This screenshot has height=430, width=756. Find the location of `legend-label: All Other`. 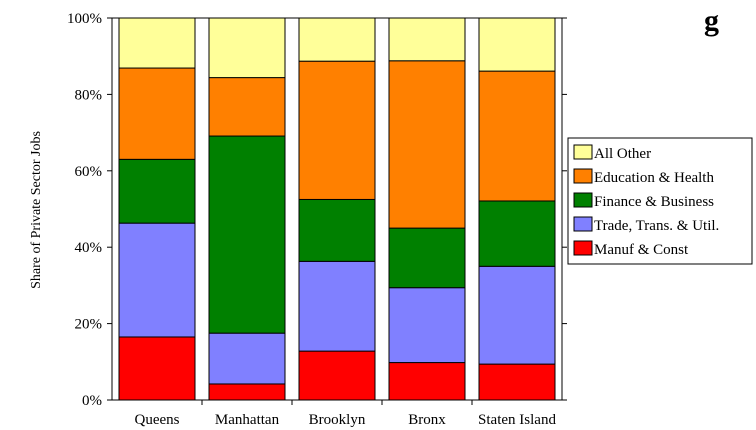

legend-label: All Other is located at coordinates (622, 154).